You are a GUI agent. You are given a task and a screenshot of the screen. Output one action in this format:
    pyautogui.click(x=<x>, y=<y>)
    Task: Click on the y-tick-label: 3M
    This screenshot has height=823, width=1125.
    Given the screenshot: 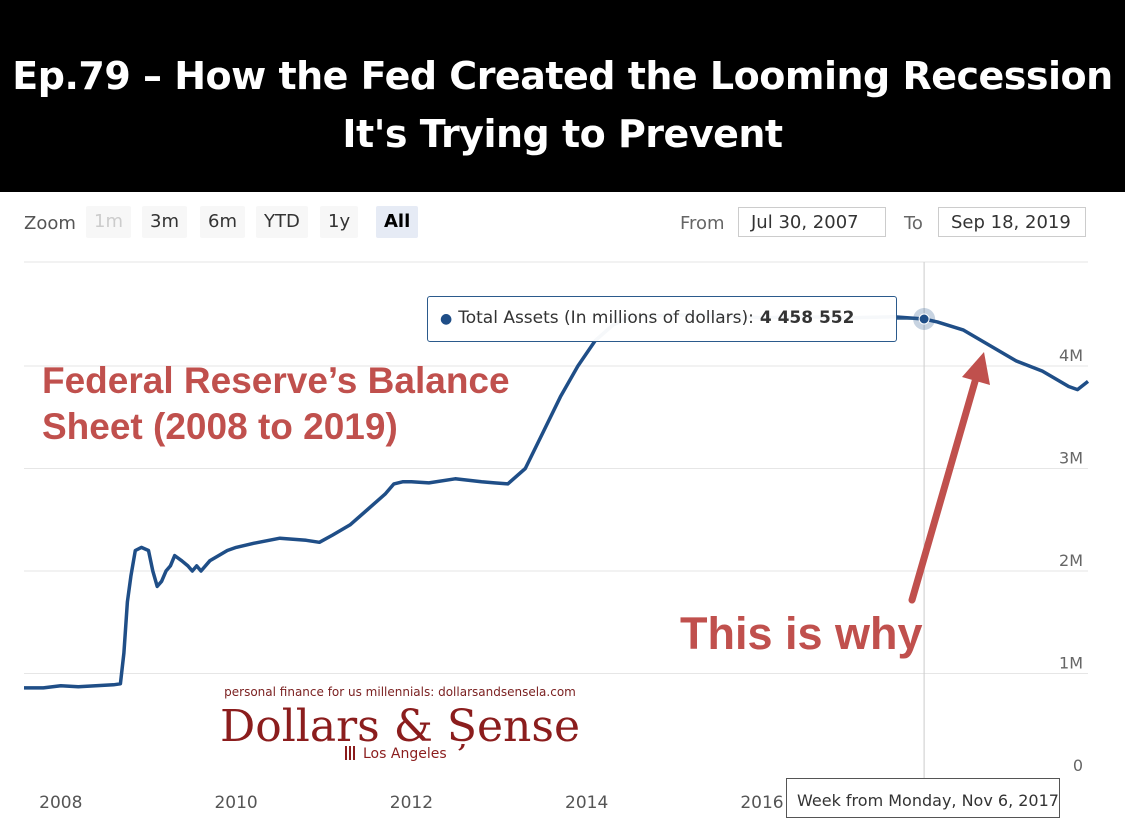 What is the action you would take?
    pyautogui.click(x=1071, y=458)
    